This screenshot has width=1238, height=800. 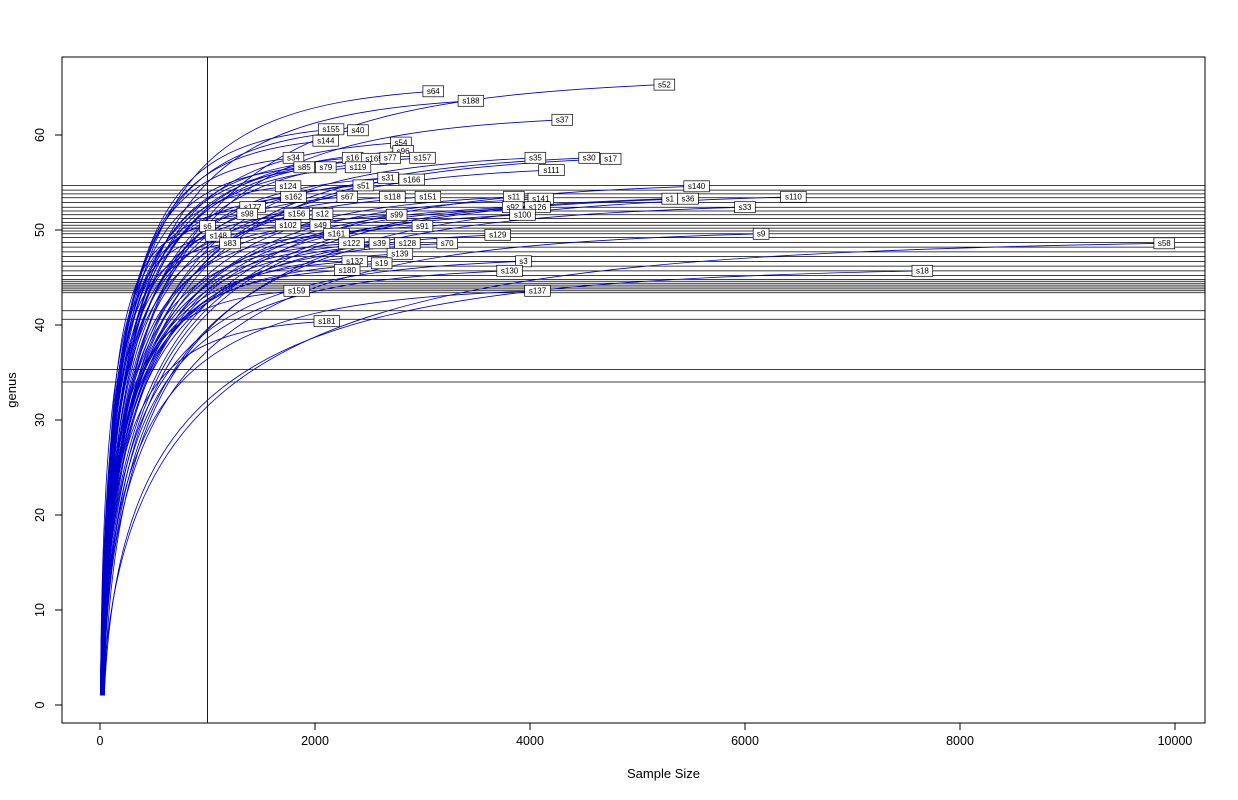 I want to click on curve-label: s129, so click(x=497, y=234).